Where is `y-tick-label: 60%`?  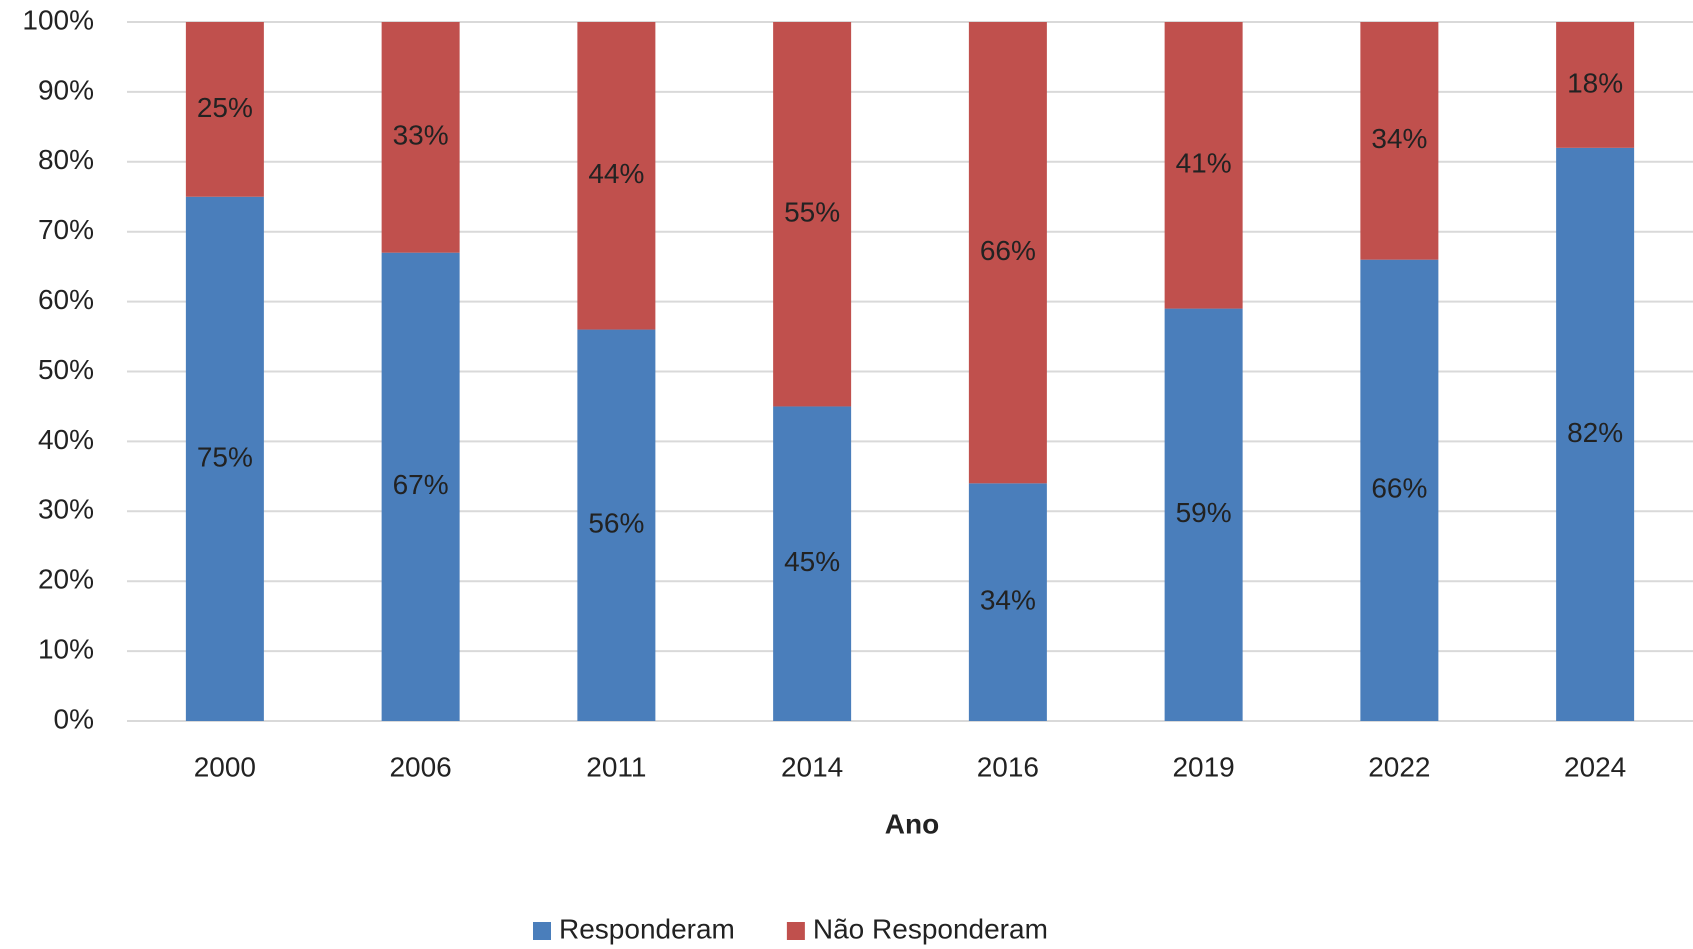
y-tick-label: 60% is located at coordinates (66, 299).